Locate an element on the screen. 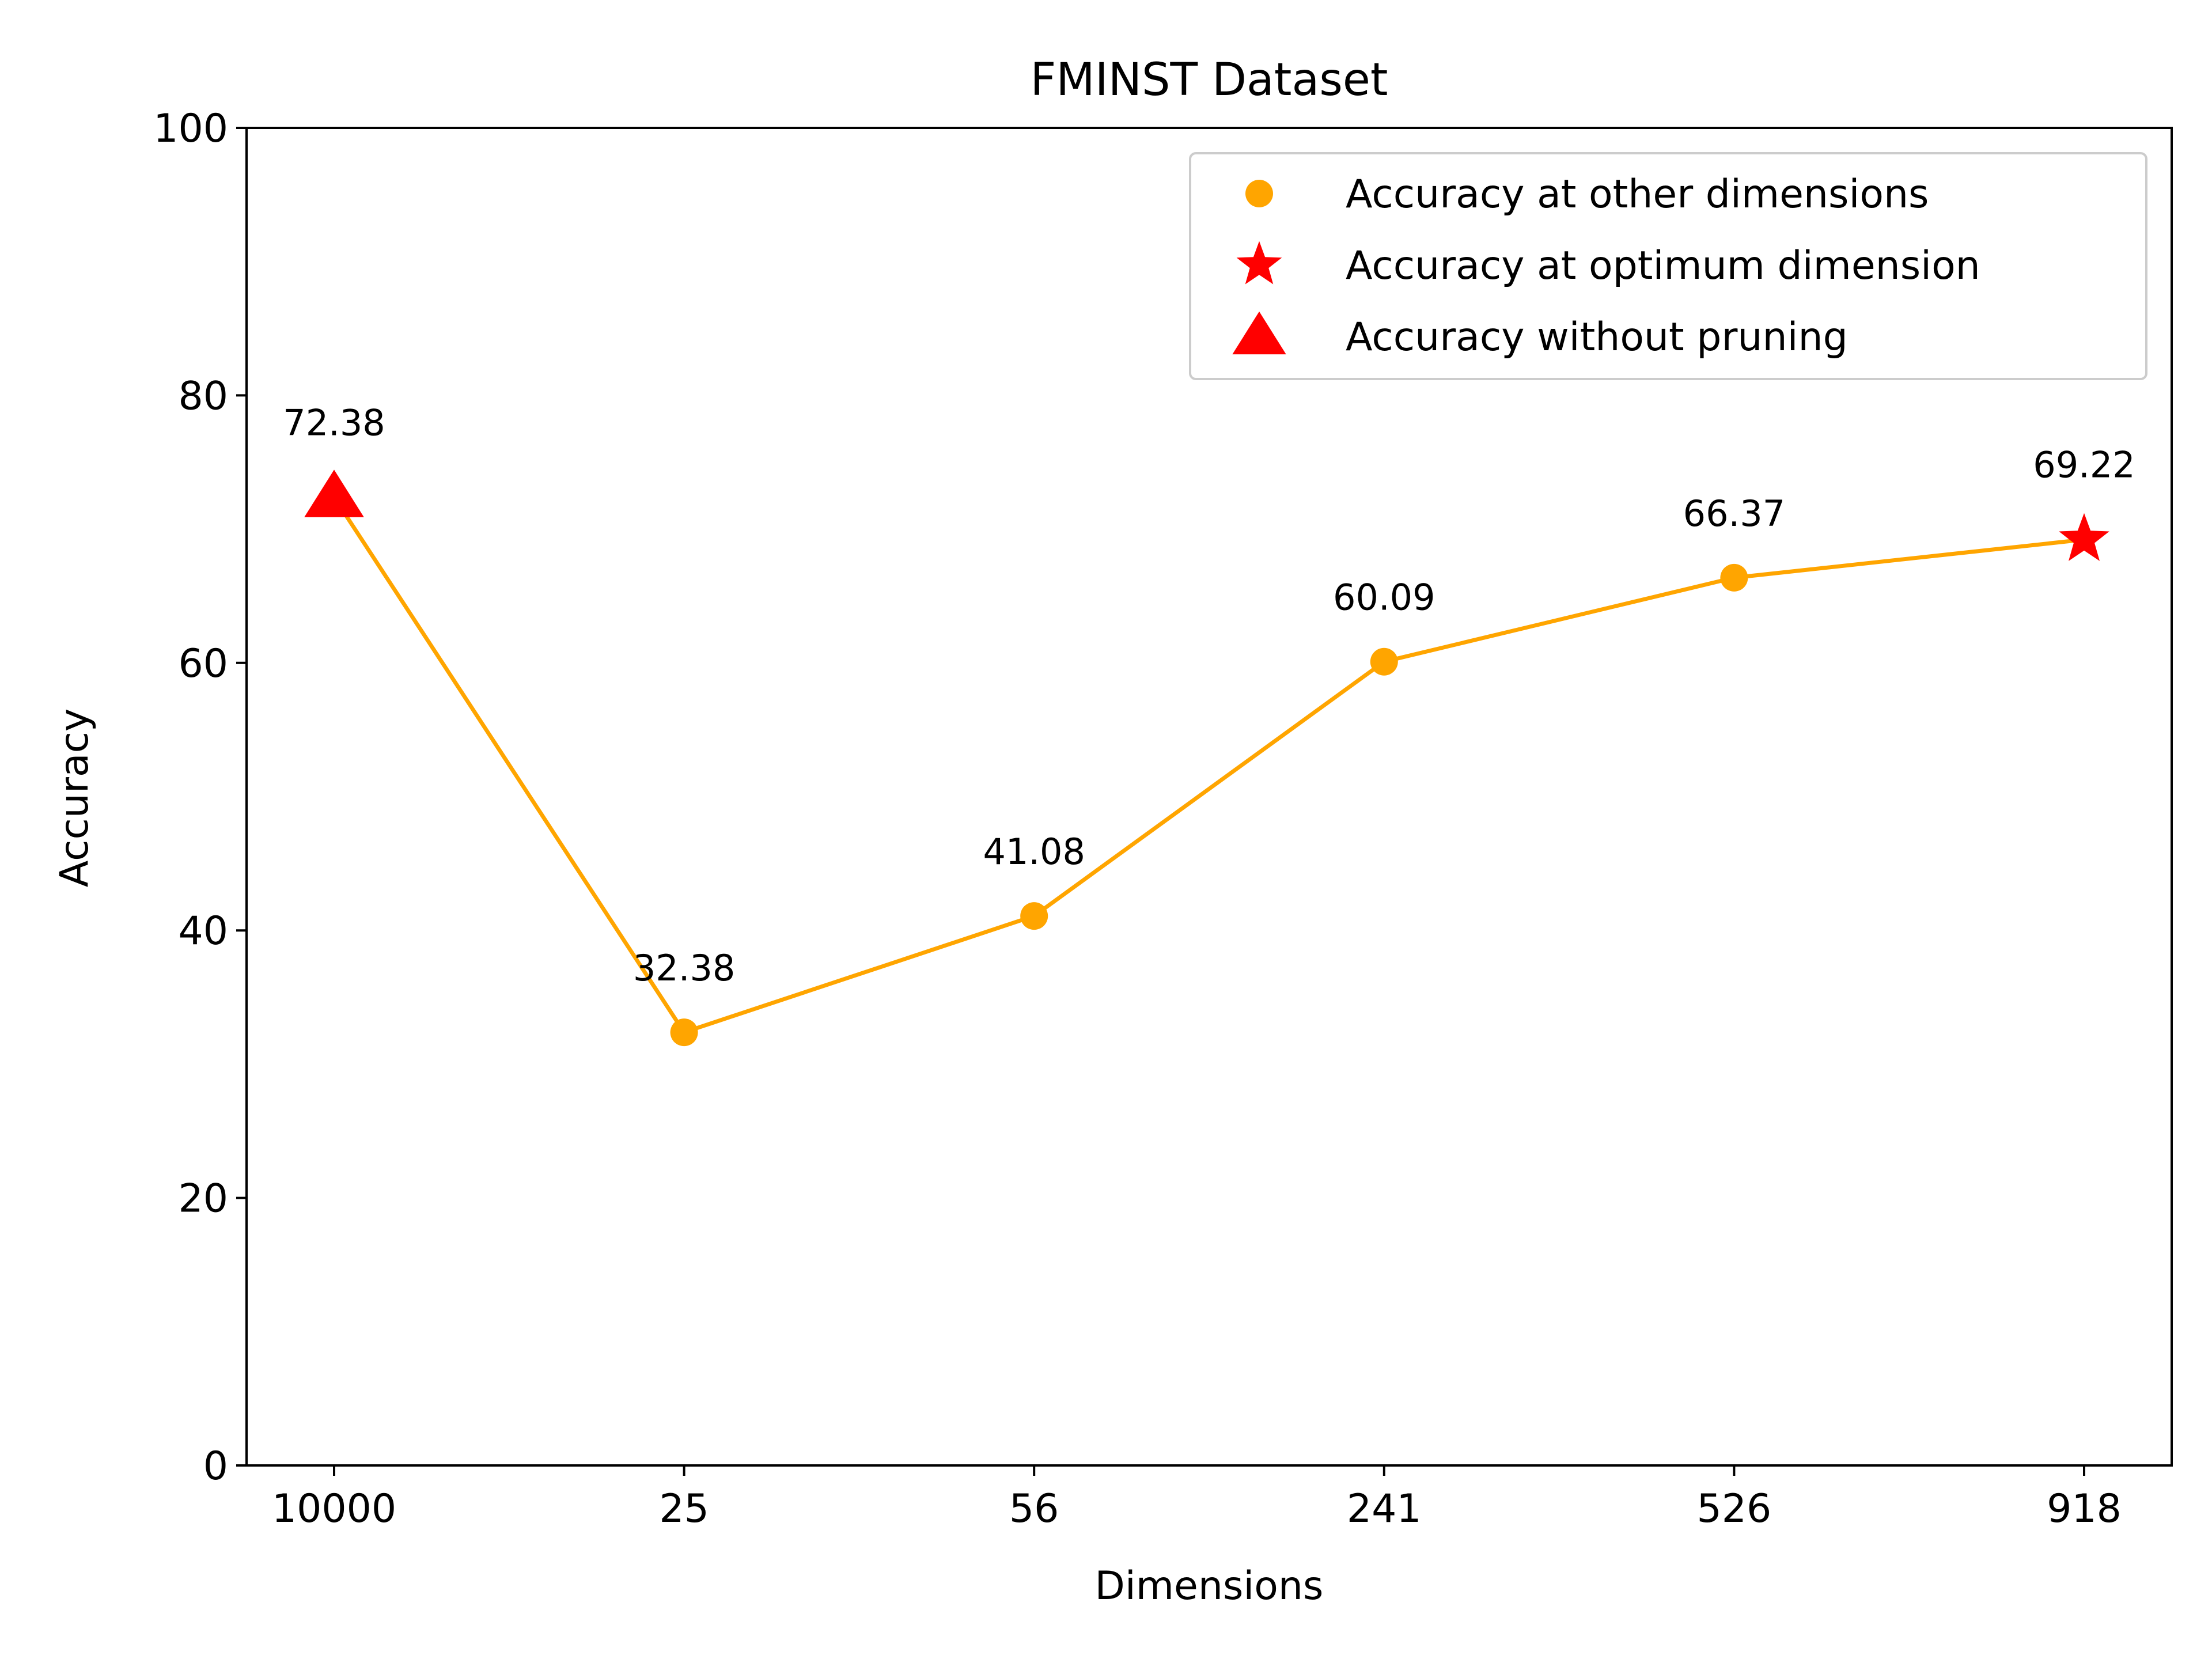 The height and width of the screenshot is (1659, 2212). y-tick-label: 60 is located at coordinates (203, 664).